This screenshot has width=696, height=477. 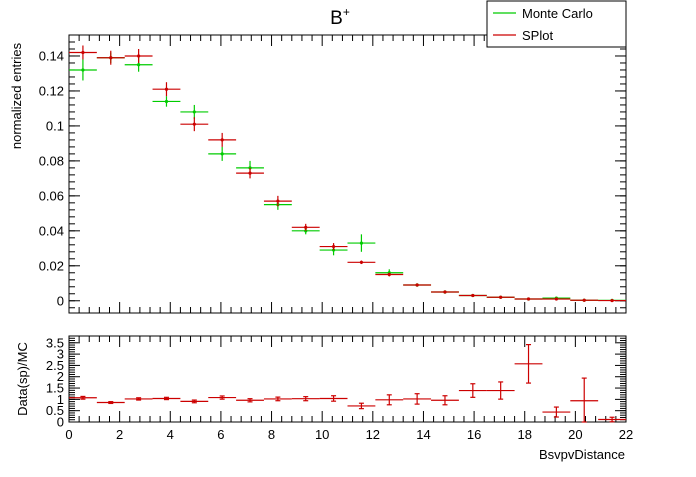 I want to click on x-tick-label: 10, so click(x=322, y=434).